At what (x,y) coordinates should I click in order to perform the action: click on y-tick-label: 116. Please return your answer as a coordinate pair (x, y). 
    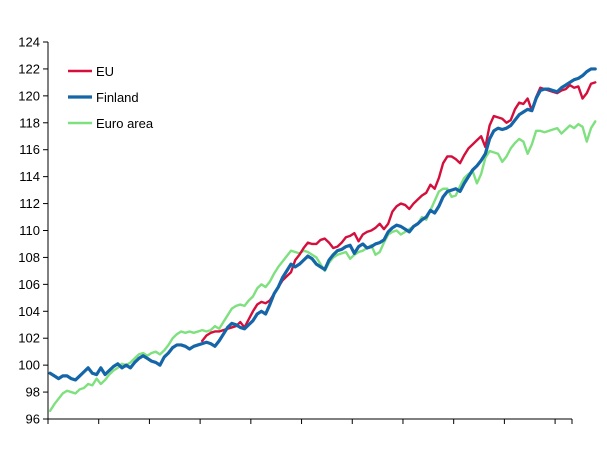
    Looking at the image, I should click on (29, 149).